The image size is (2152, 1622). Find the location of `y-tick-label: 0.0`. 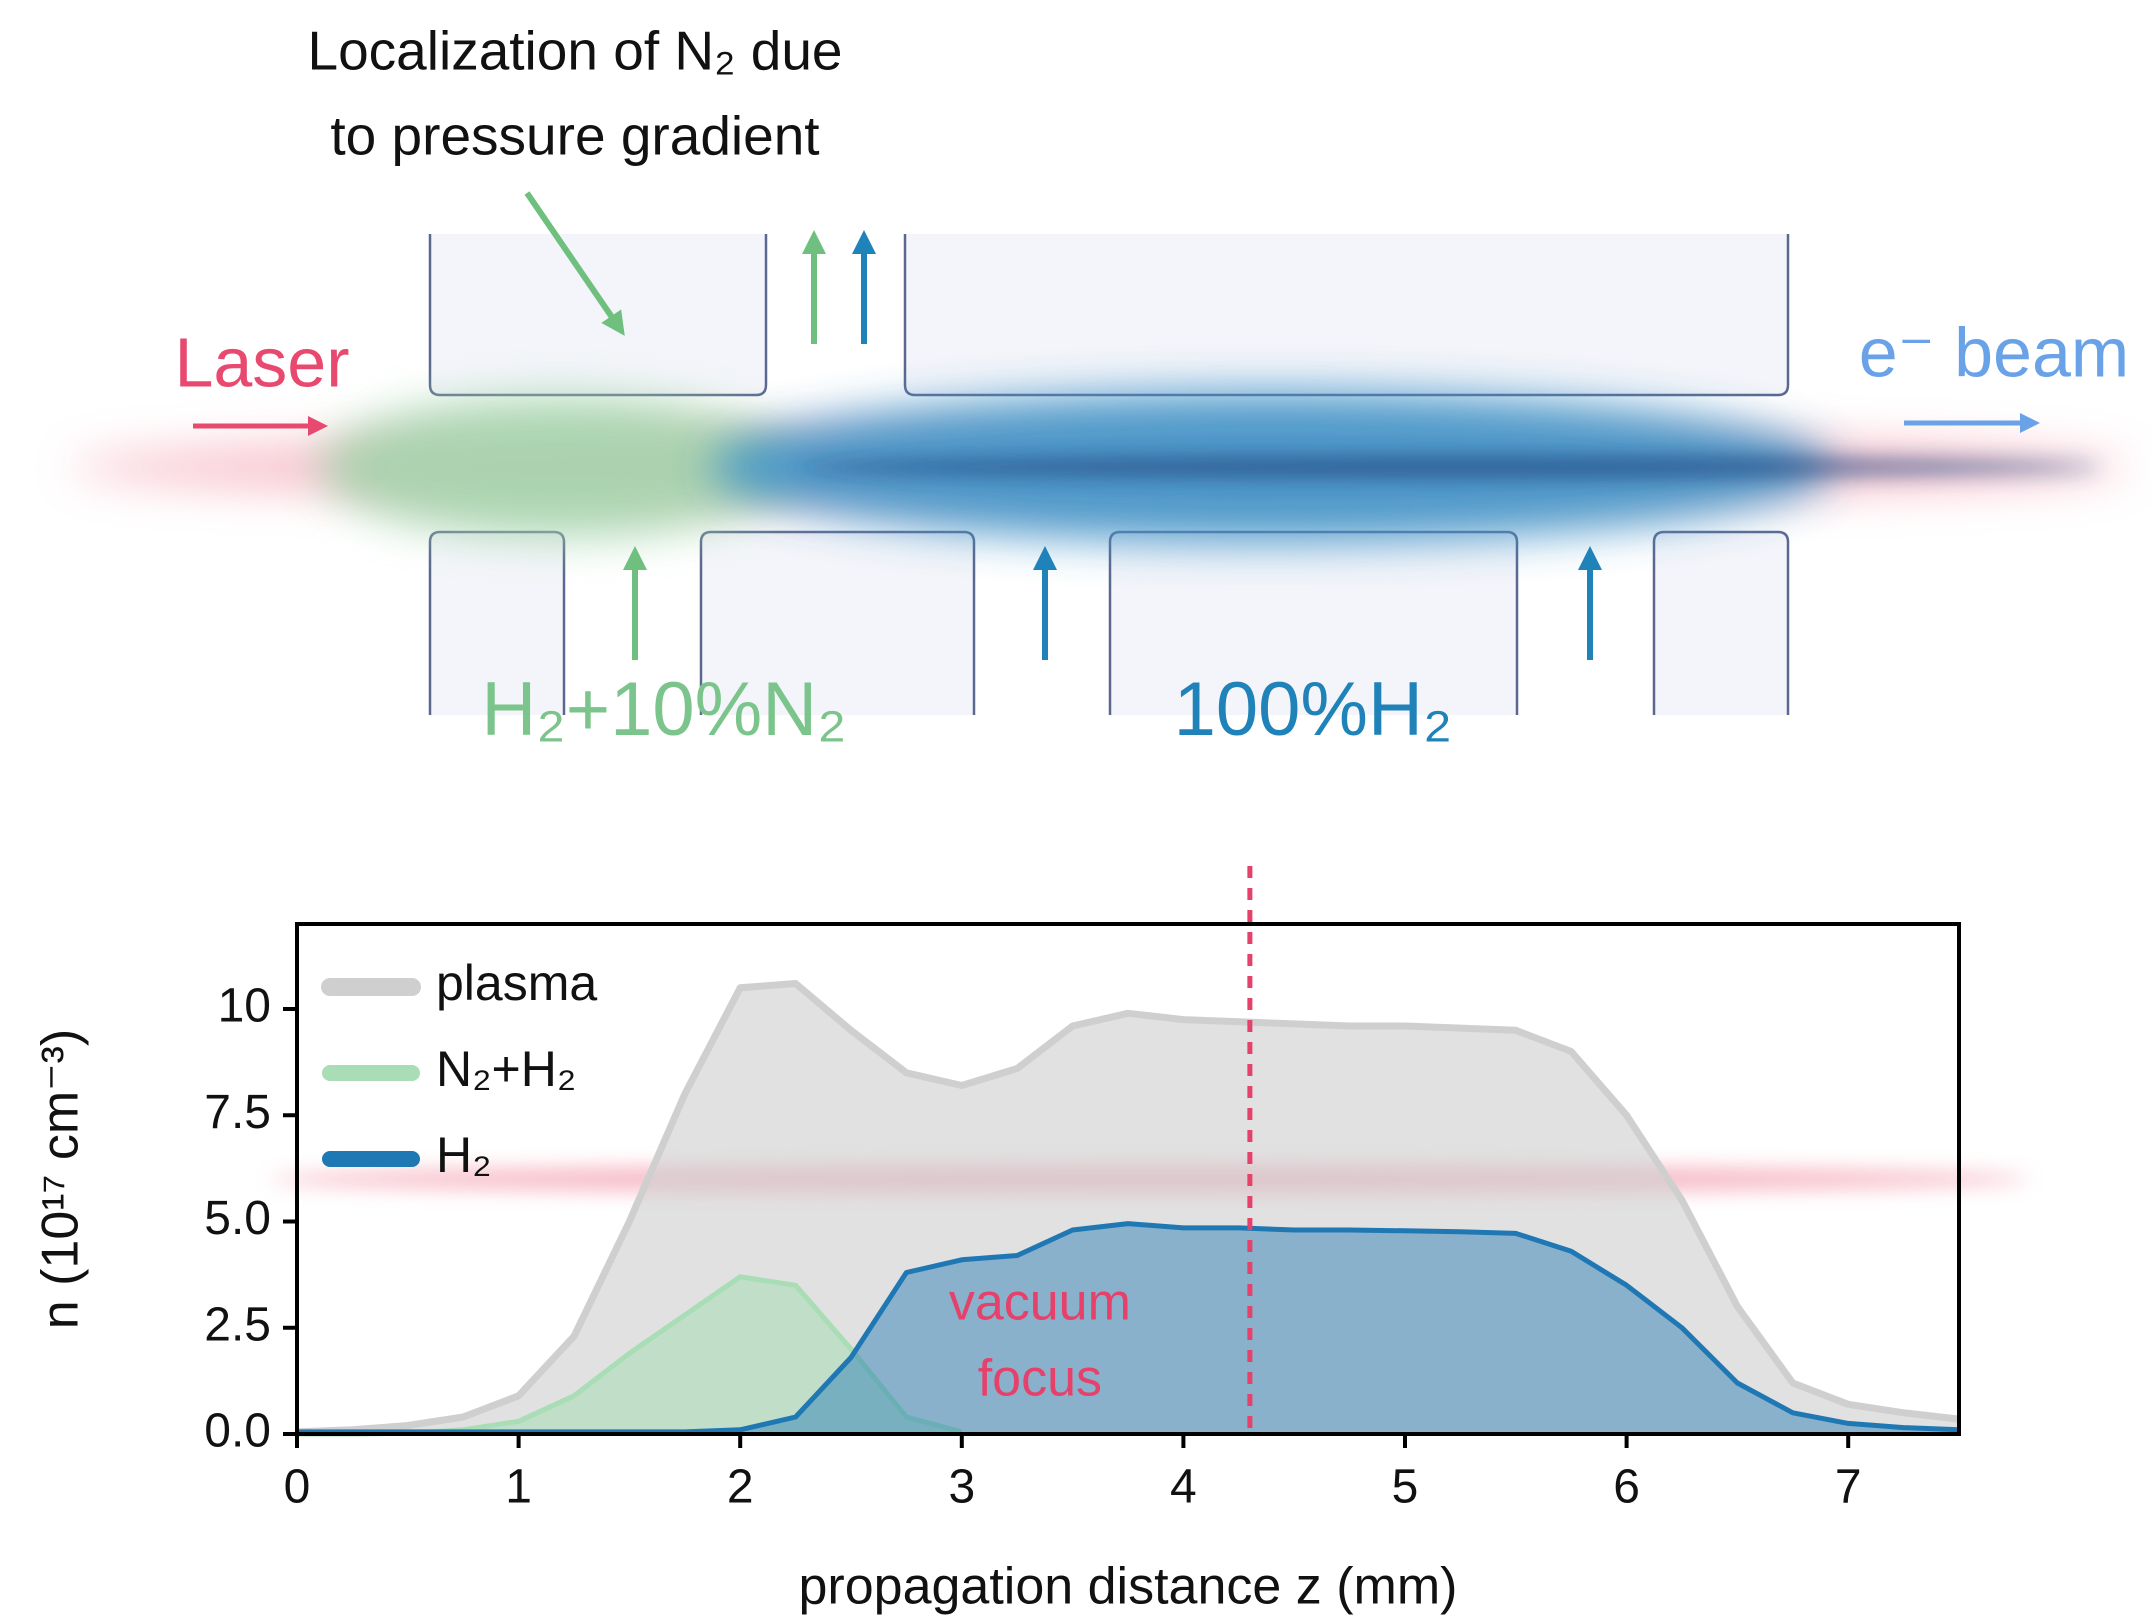

y-tick-label: 0.0 is located at coordinates (237, 1431).